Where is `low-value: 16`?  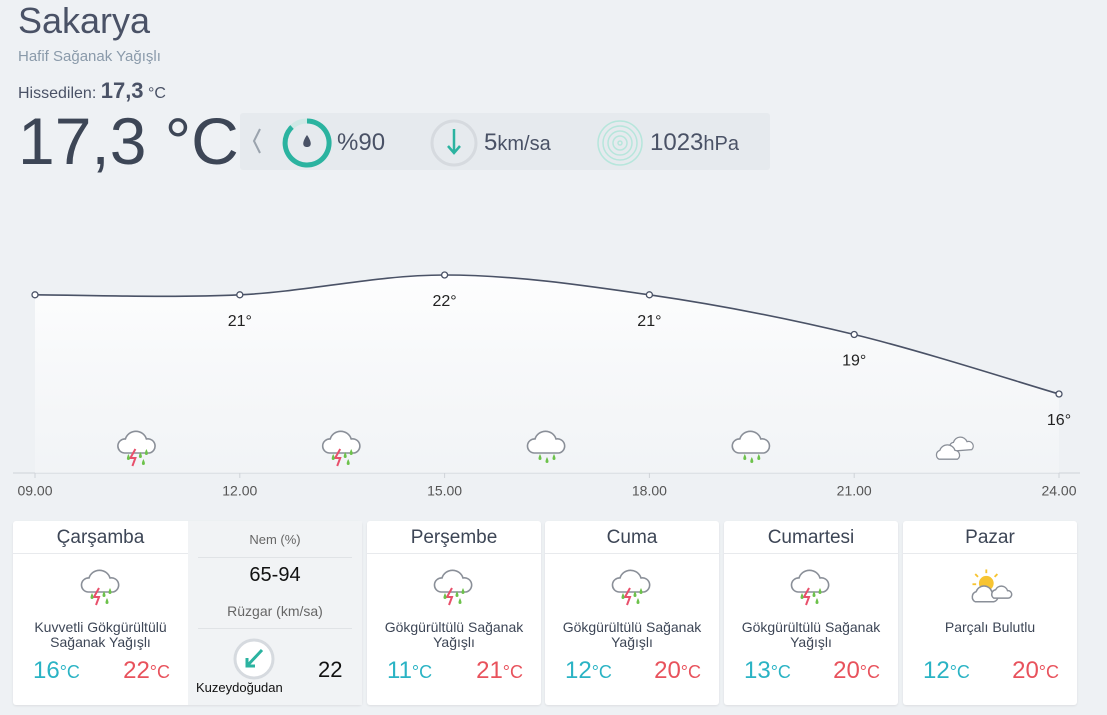
low-value: 16 is located at coordinates (46, 670).